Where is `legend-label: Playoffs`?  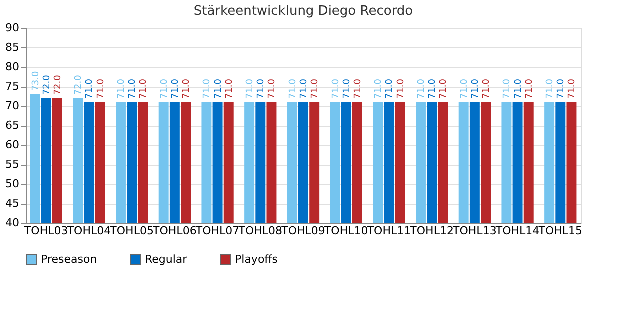
legend-label: Playoffs is located at coordinates (256, 259).